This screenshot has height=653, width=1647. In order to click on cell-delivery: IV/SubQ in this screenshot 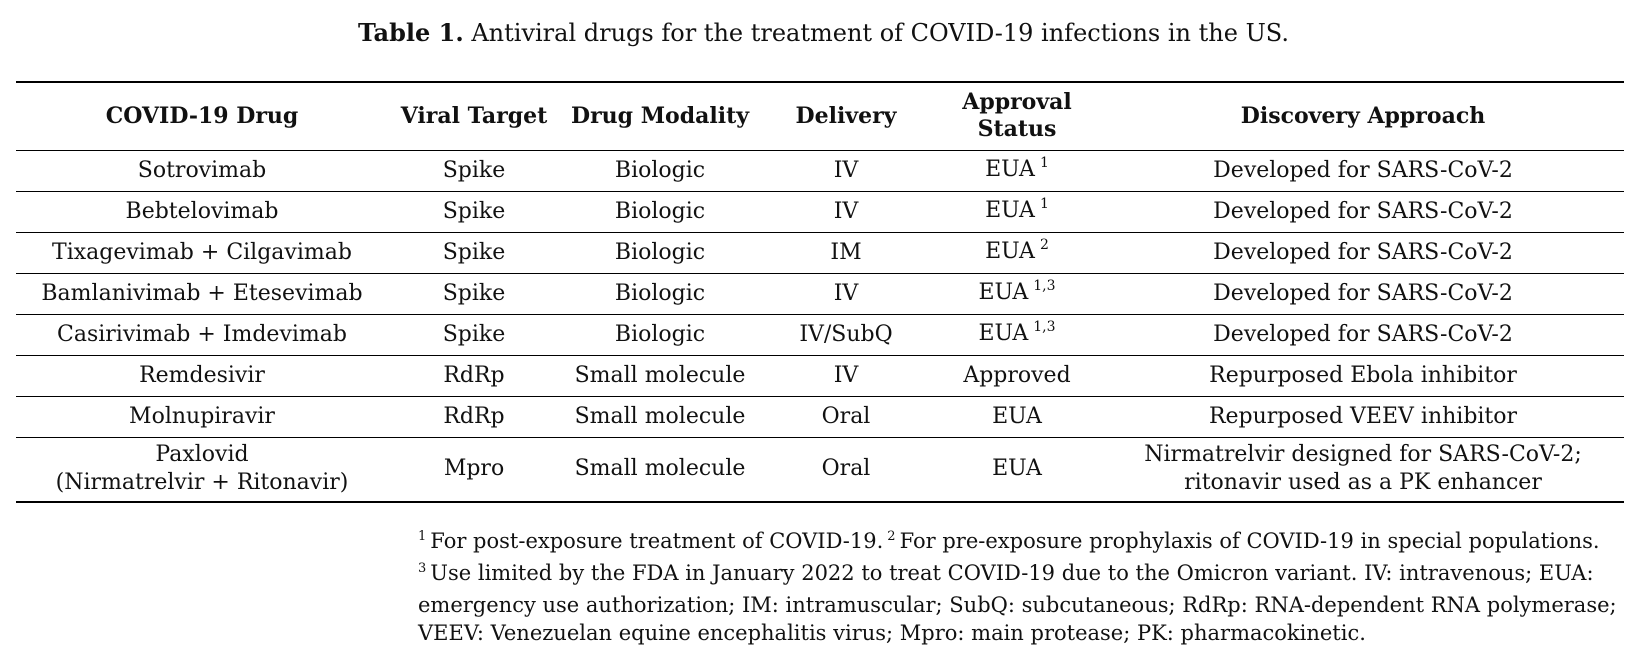, I will do `click(846, 335)`.